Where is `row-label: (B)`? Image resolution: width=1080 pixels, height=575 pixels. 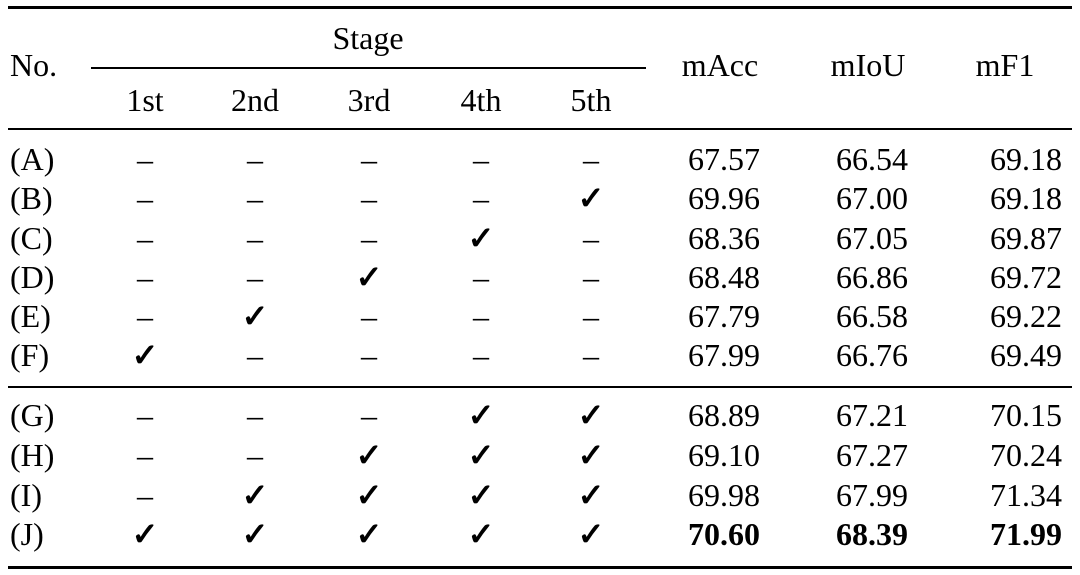
row-label: (B) is located at coordinates (31, 198).